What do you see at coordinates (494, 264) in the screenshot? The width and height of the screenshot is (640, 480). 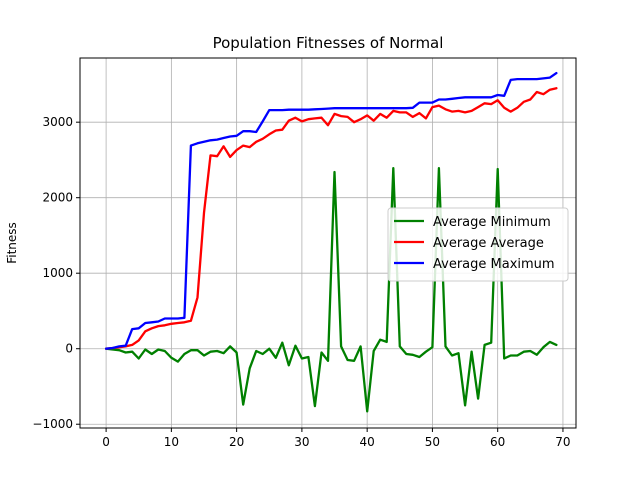 I see `legend-entry-label: Average Maximum` at bounding box center [494, 264].